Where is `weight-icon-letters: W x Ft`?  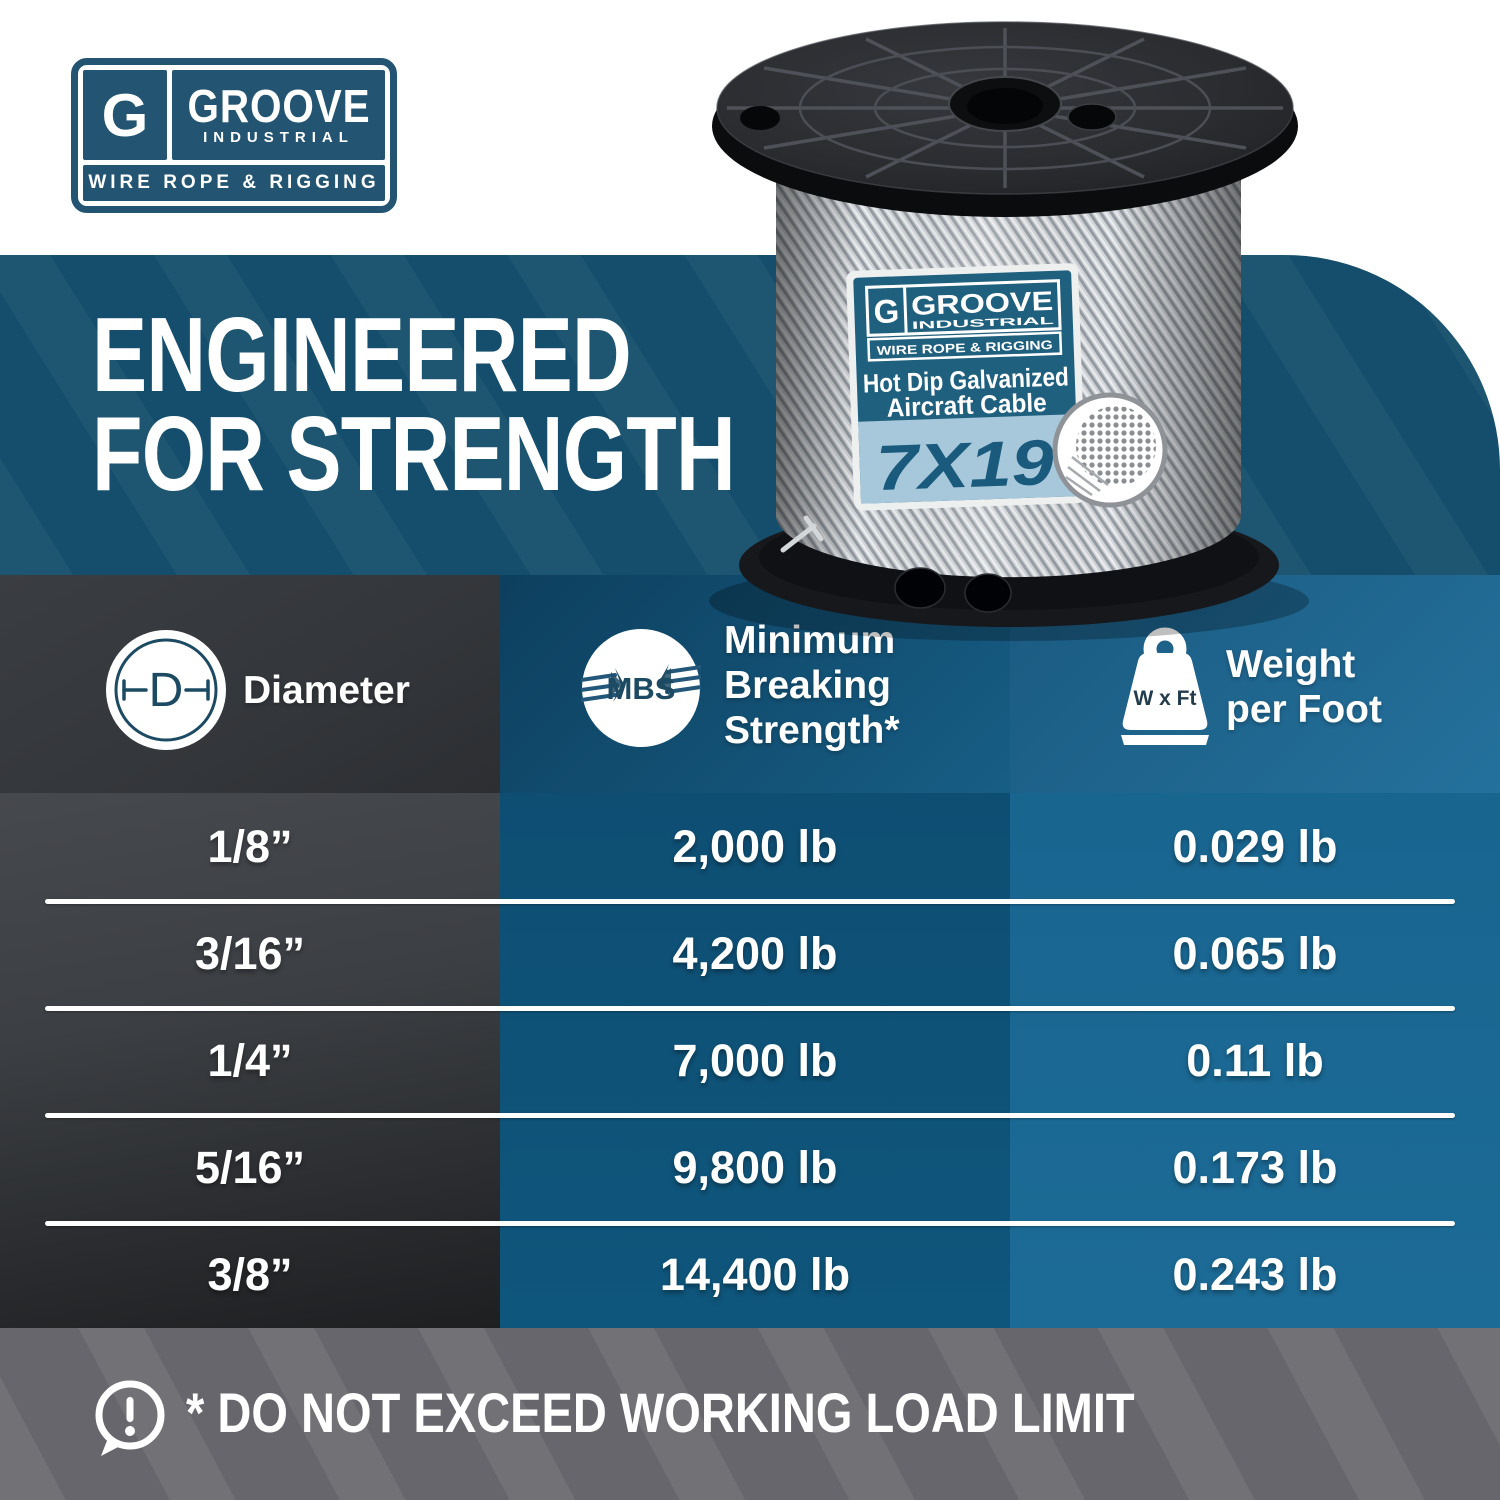
weight-icon-letters: W x Ft is located at coordinates (1165, 698).